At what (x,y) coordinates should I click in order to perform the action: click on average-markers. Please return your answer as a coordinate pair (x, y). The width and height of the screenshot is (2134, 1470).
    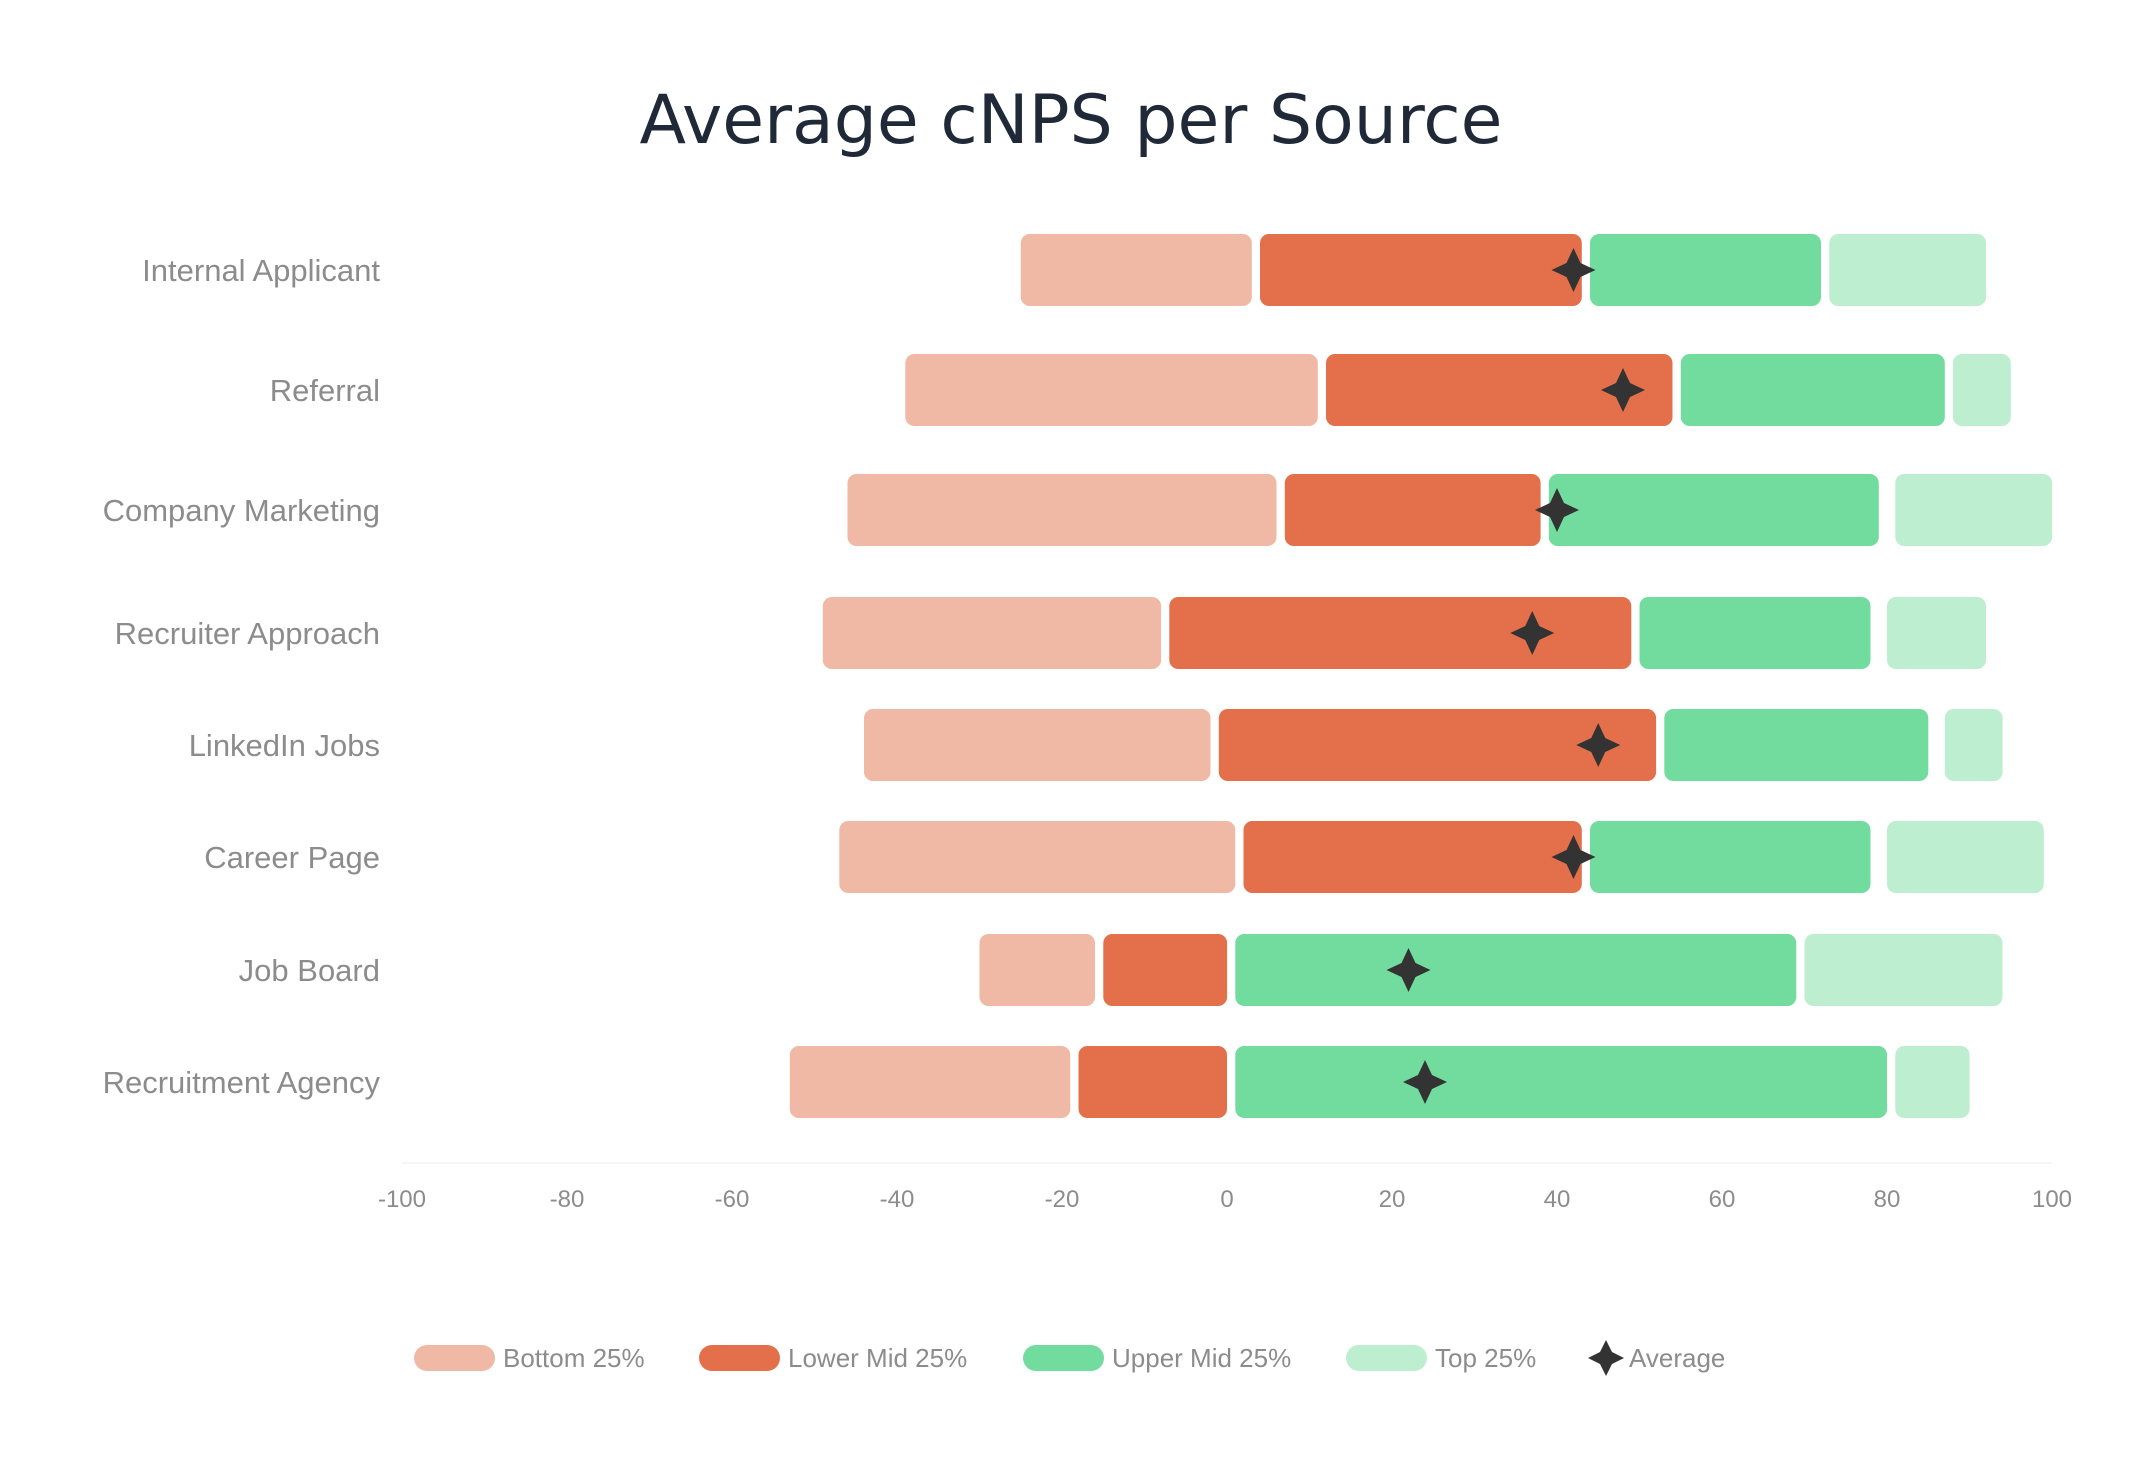
    Looking at the image, I should click on (1515, 676).